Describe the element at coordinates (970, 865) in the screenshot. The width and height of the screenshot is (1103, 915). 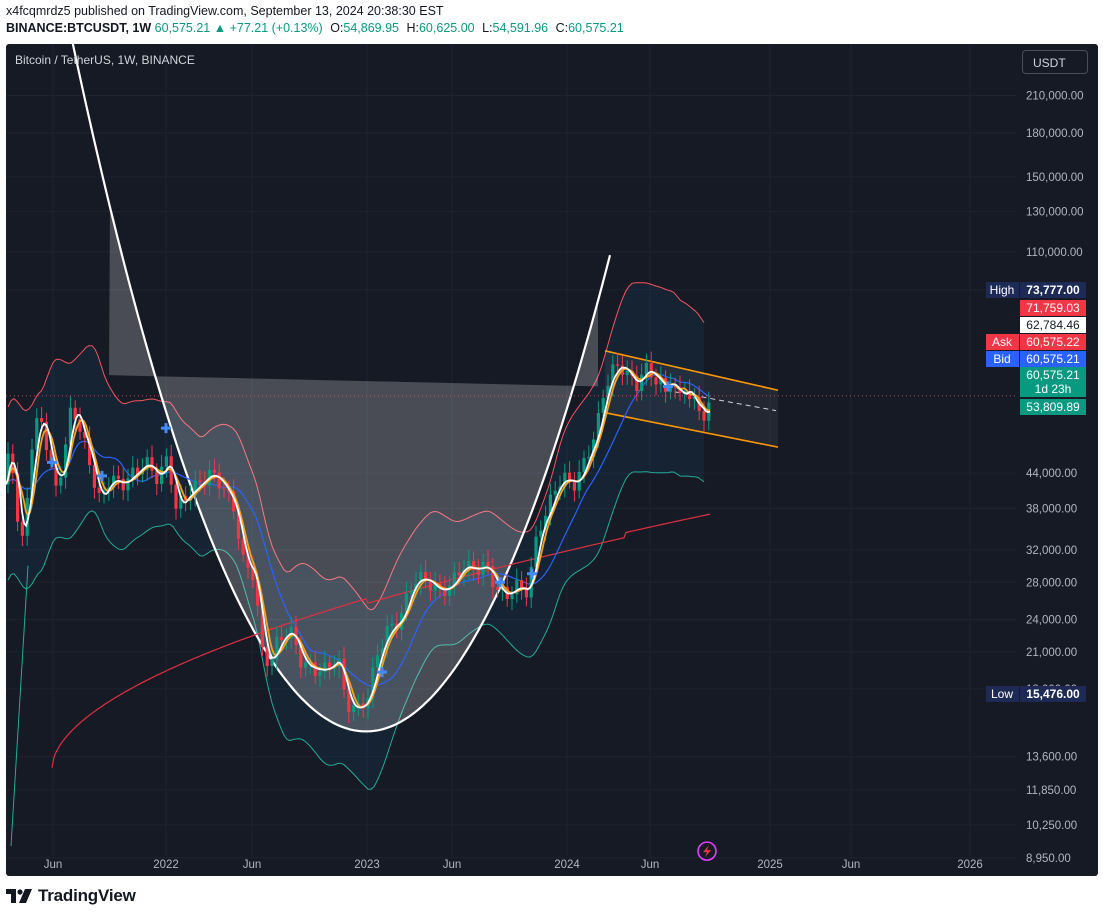
I see `x-tick-label: 2026` at that location.